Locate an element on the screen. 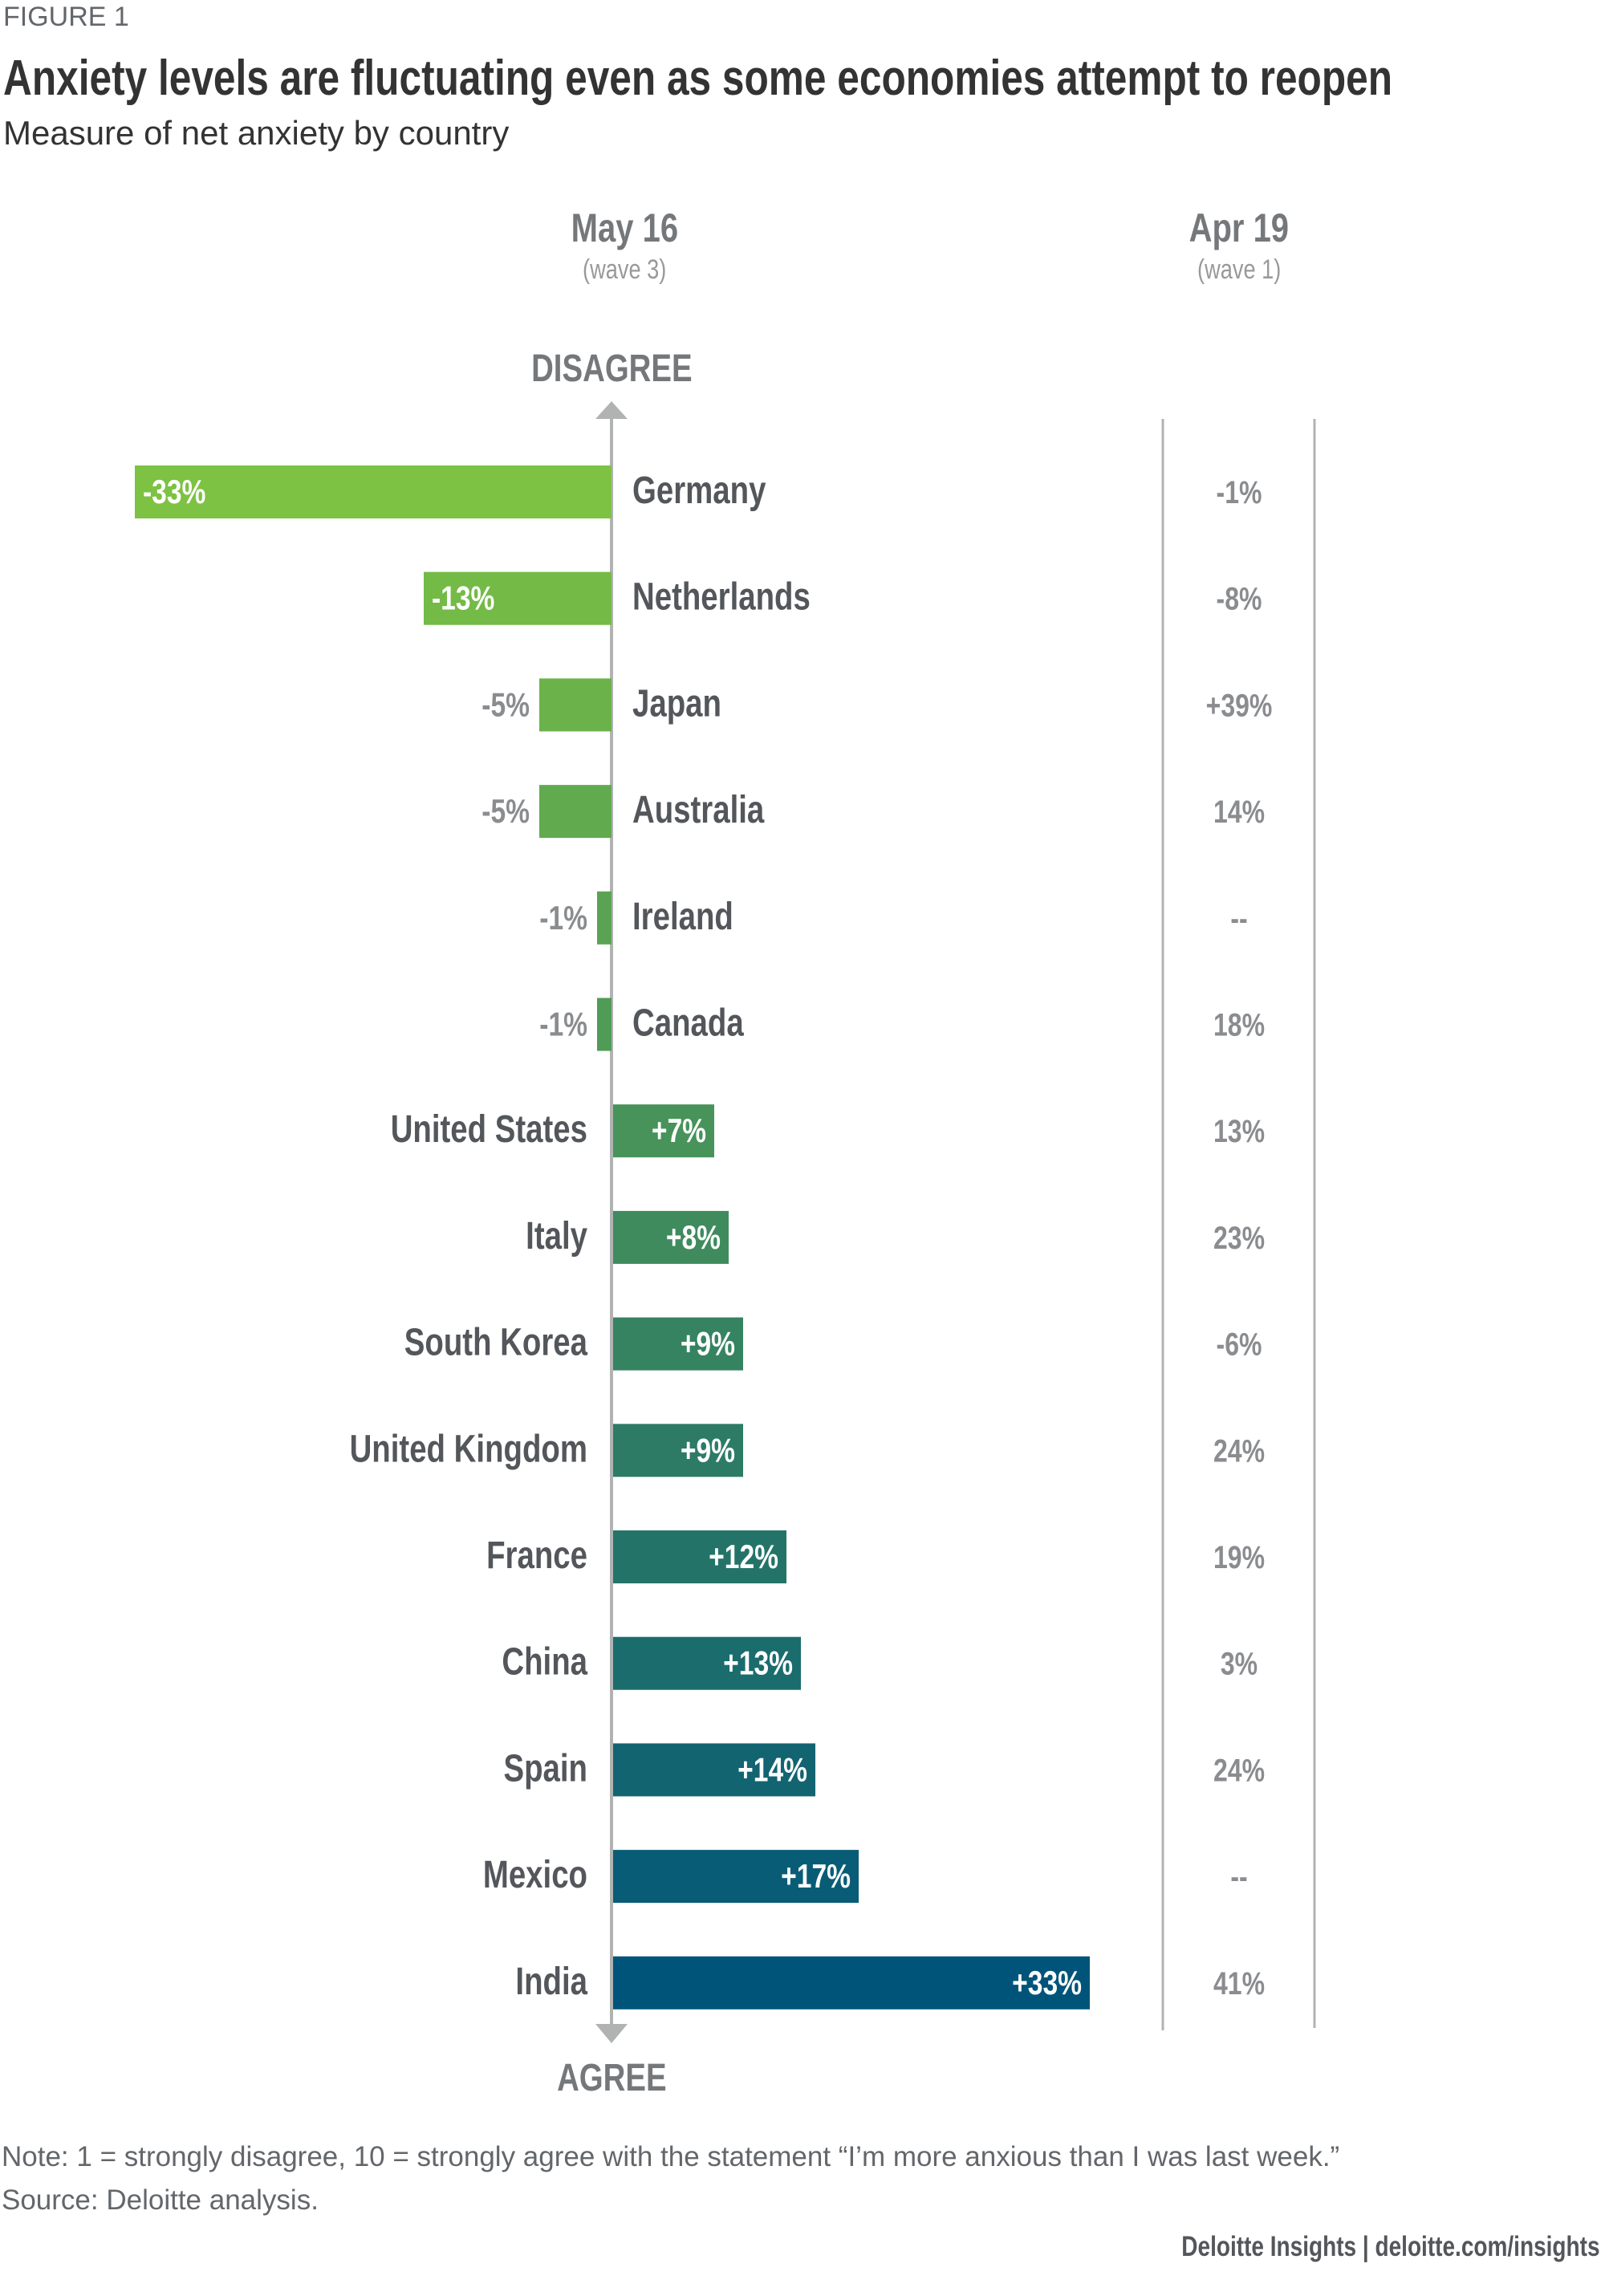 This screenshot has width=1605, height=2296. category-label: Ireland is located at coordinates (682, 917).